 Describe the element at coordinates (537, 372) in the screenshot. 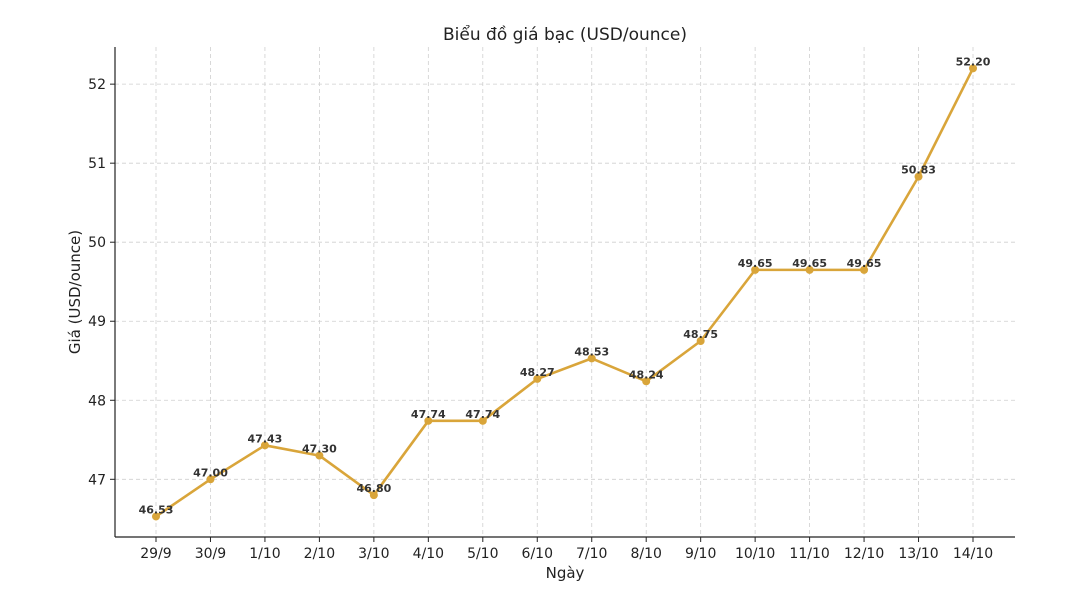

I see `data-label: 48.27` at that location.